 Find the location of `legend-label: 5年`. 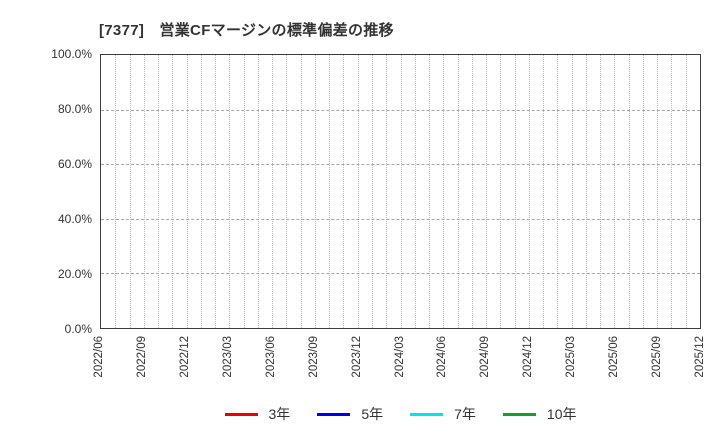

legend-label: 5年 is located at coordinates (372, 414).